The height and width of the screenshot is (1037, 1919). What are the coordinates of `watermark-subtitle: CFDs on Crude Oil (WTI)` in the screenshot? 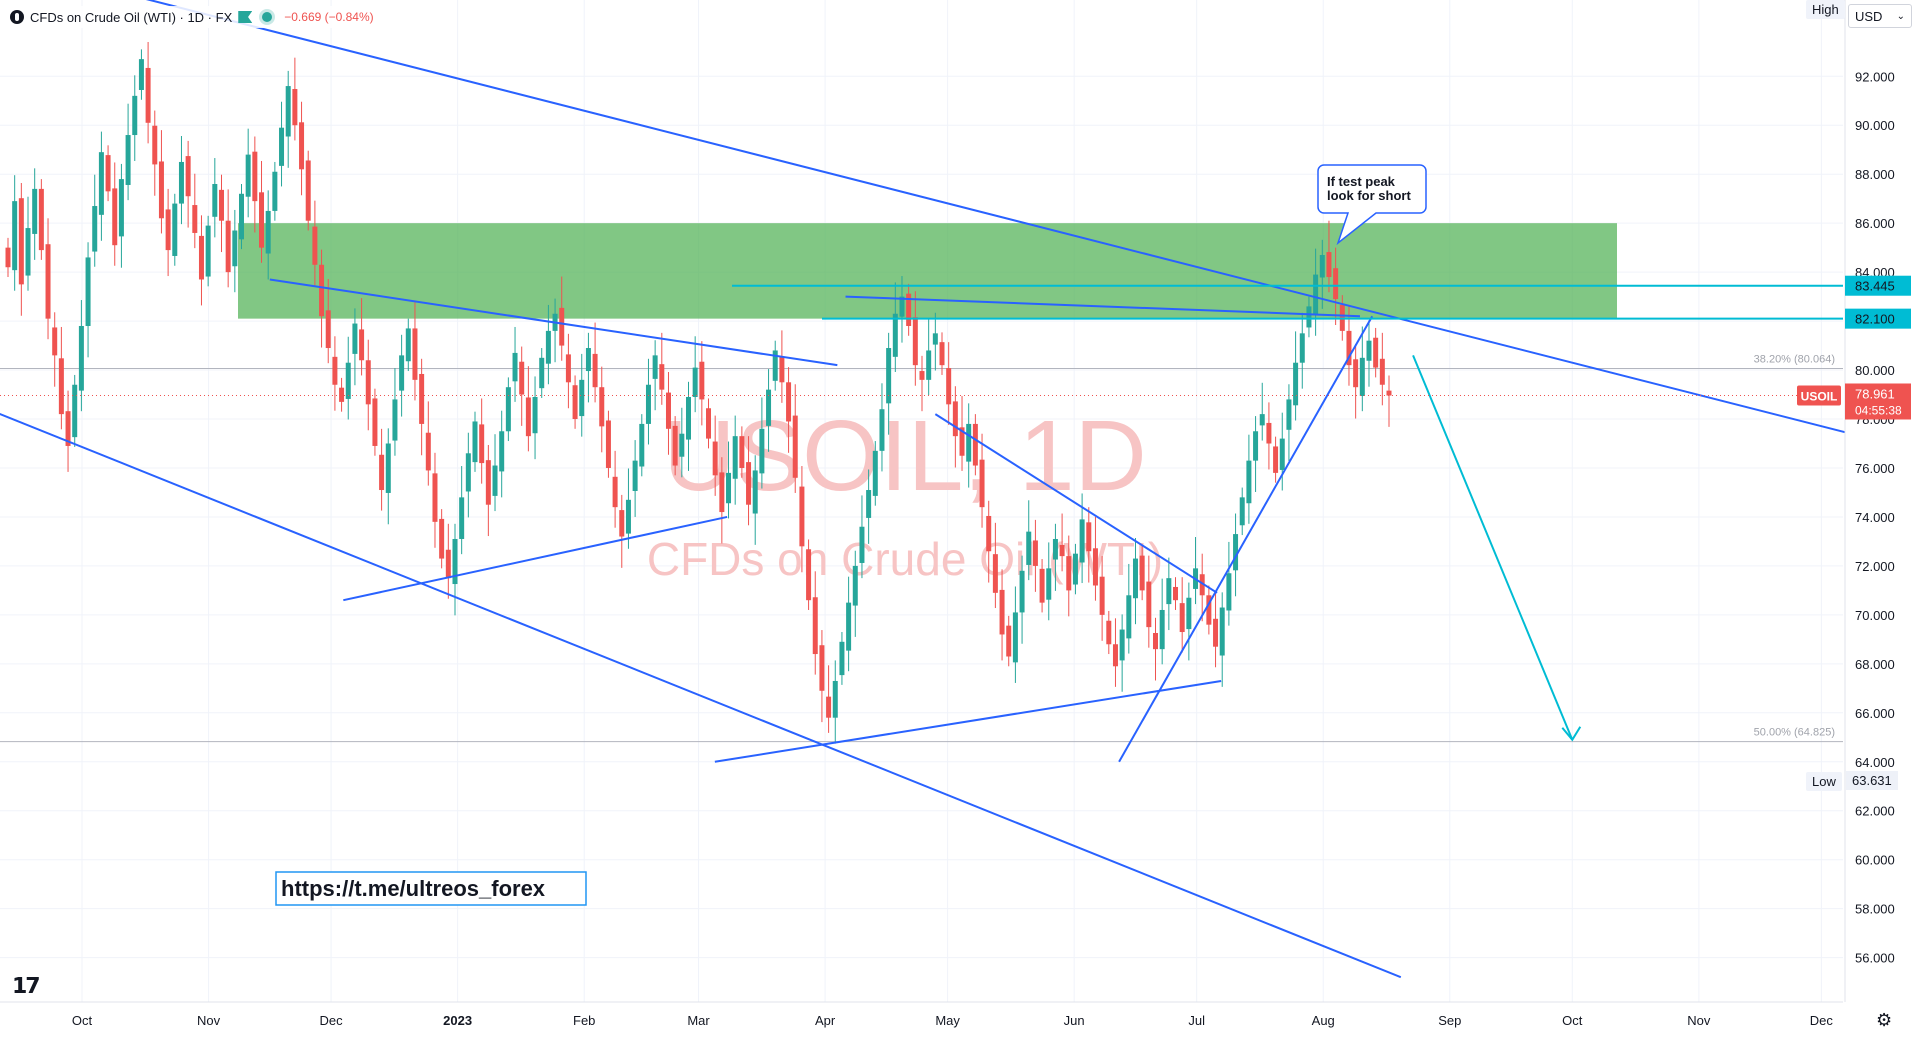 It's located at (905, 559).